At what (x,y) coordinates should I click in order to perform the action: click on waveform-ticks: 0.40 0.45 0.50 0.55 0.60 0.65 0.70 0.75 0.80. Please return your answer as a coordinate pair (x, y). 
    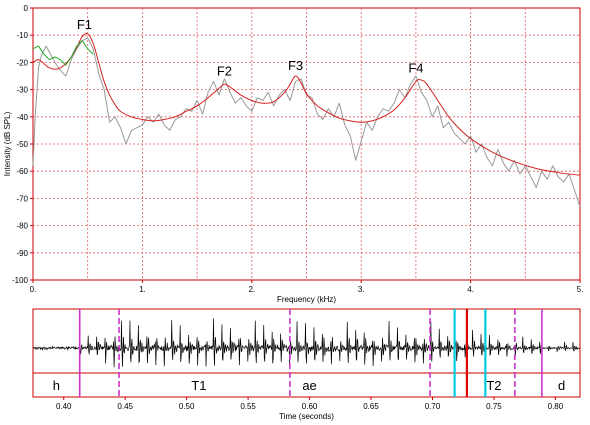
    Looking at the image, I should click on (310, 404).